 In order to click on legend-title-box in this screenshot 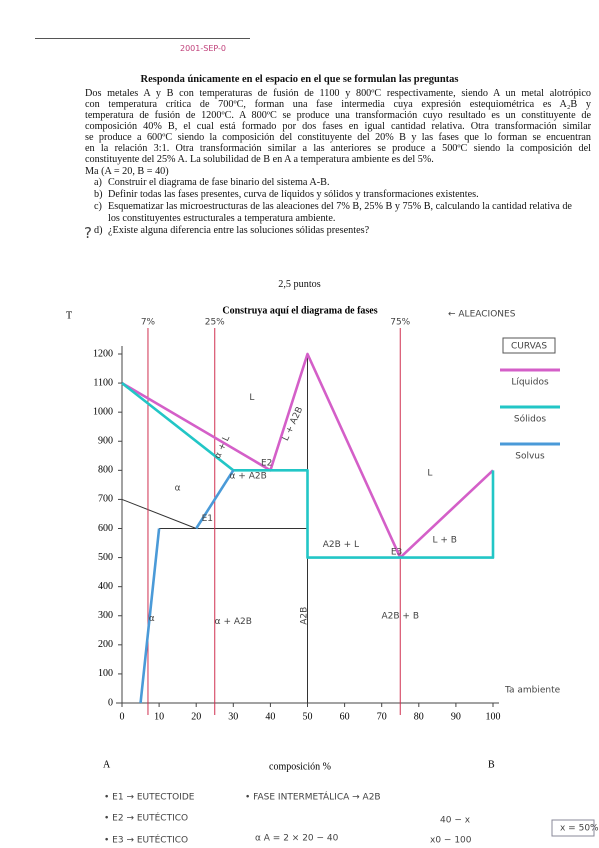, I will do `click(529, 345)`.